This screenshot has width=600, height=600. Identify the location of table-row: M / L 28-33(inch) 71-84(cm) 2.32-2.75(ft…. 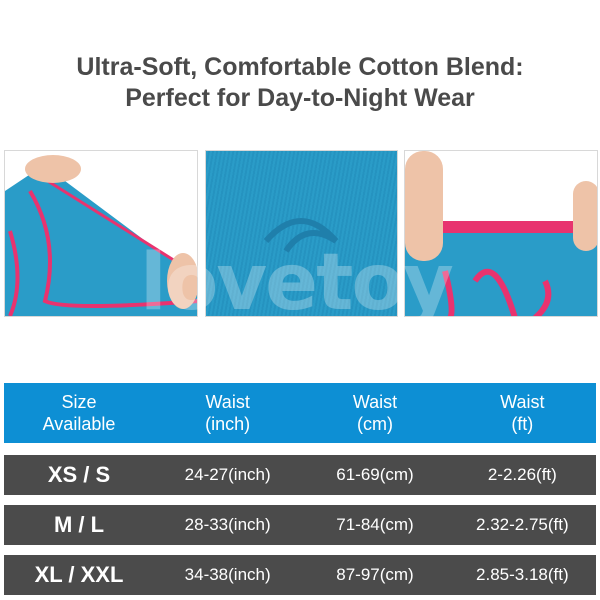
(300, 525).